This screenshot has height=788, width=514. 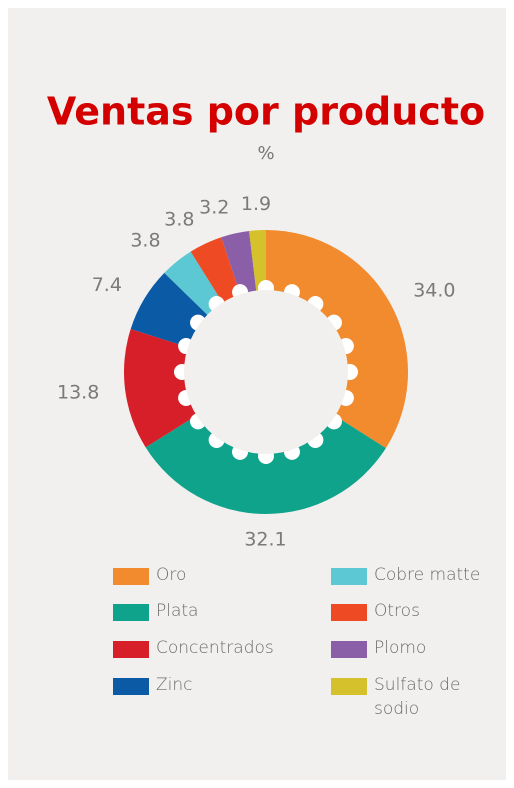 I want to click on legend-item: Plomo, so click(x=415, y=649).